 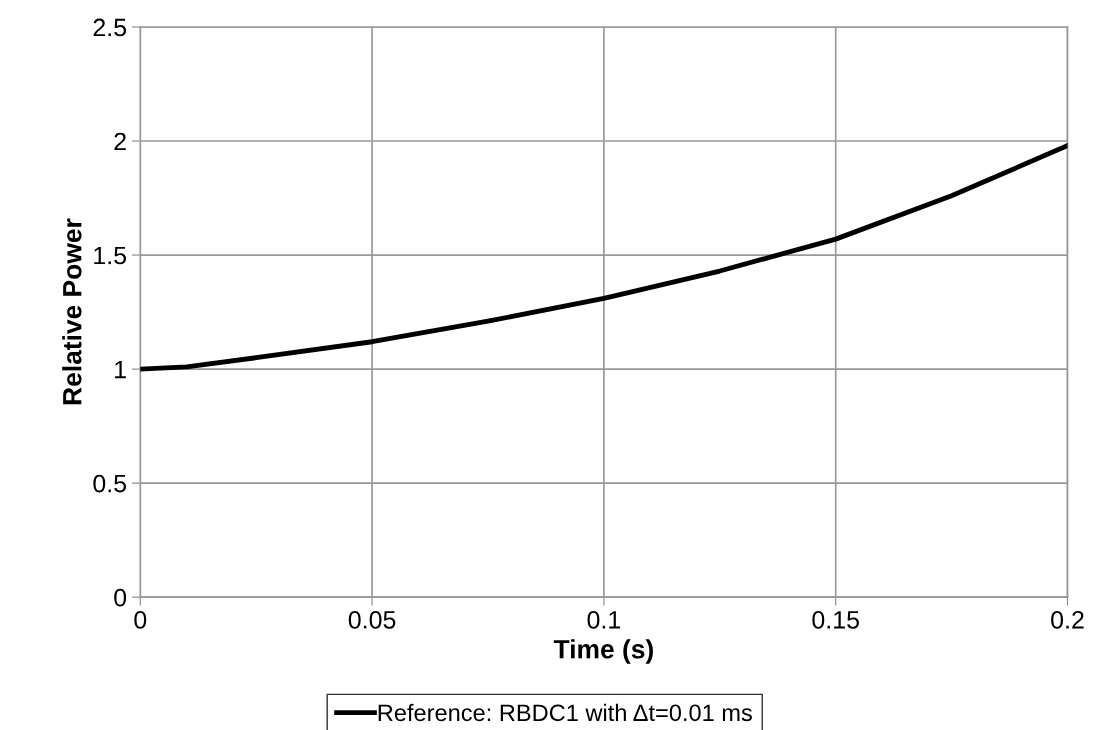 I want to click on y-tick-label: 1, so click(x=120, y=369).